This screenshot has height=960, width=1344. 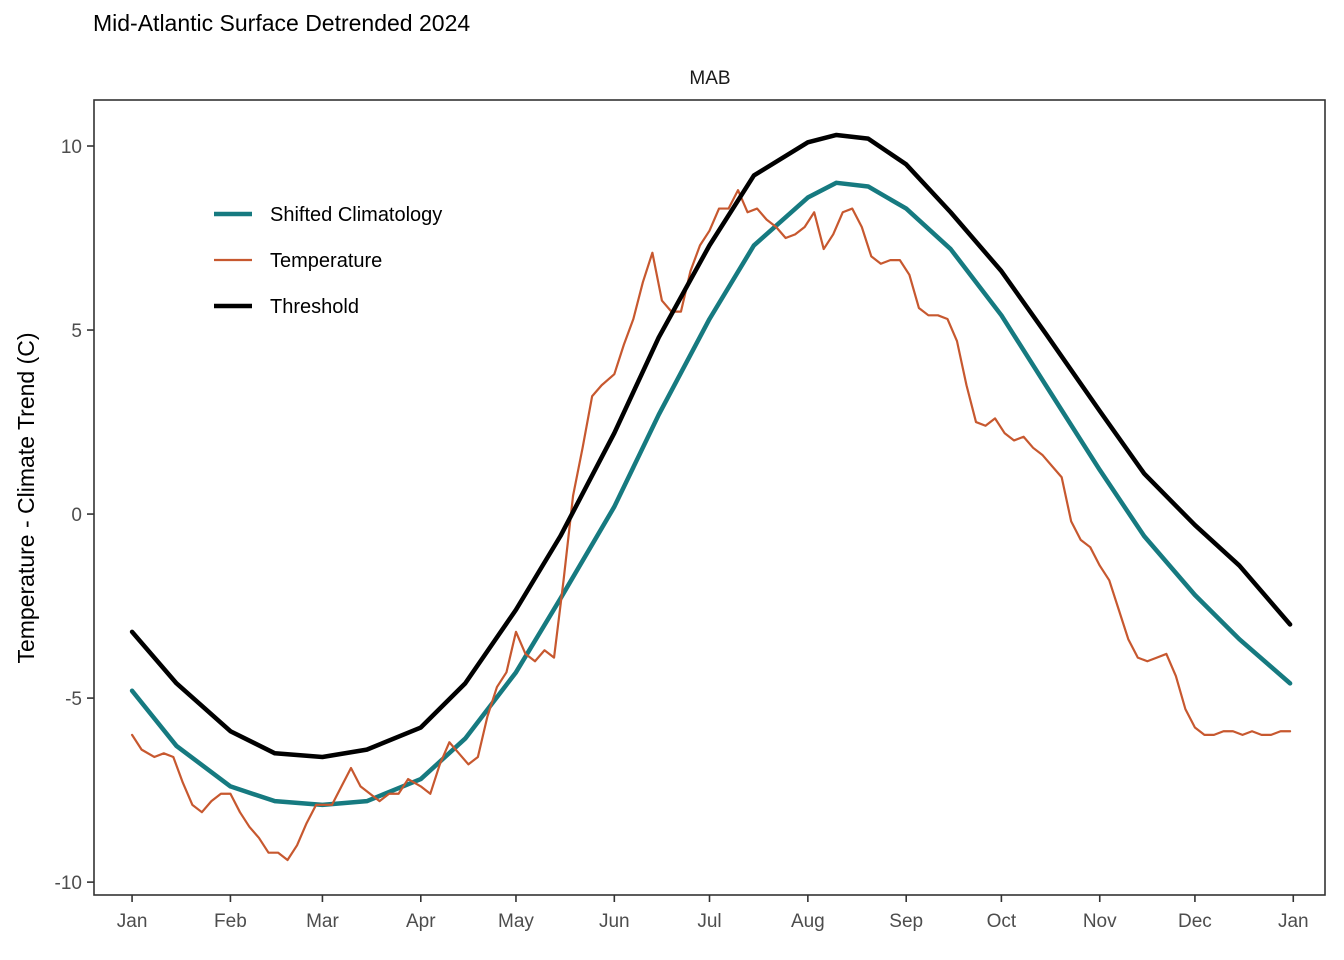 I want to click on x-tick-label: Oct, so click(x=1002, y=921).